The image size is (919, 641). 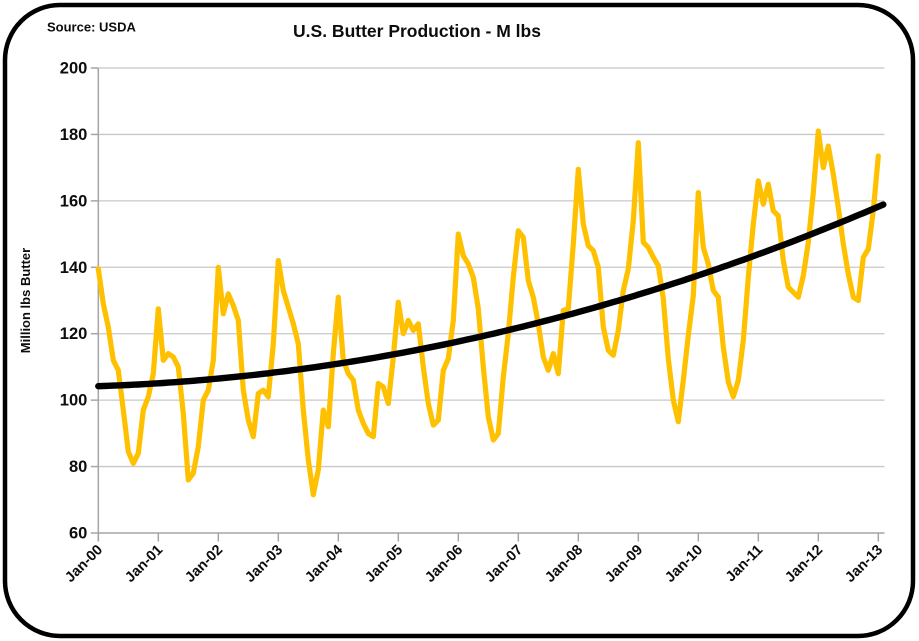 I want to click on x-tick-label: Jan-03, so click(x=264, y=564).